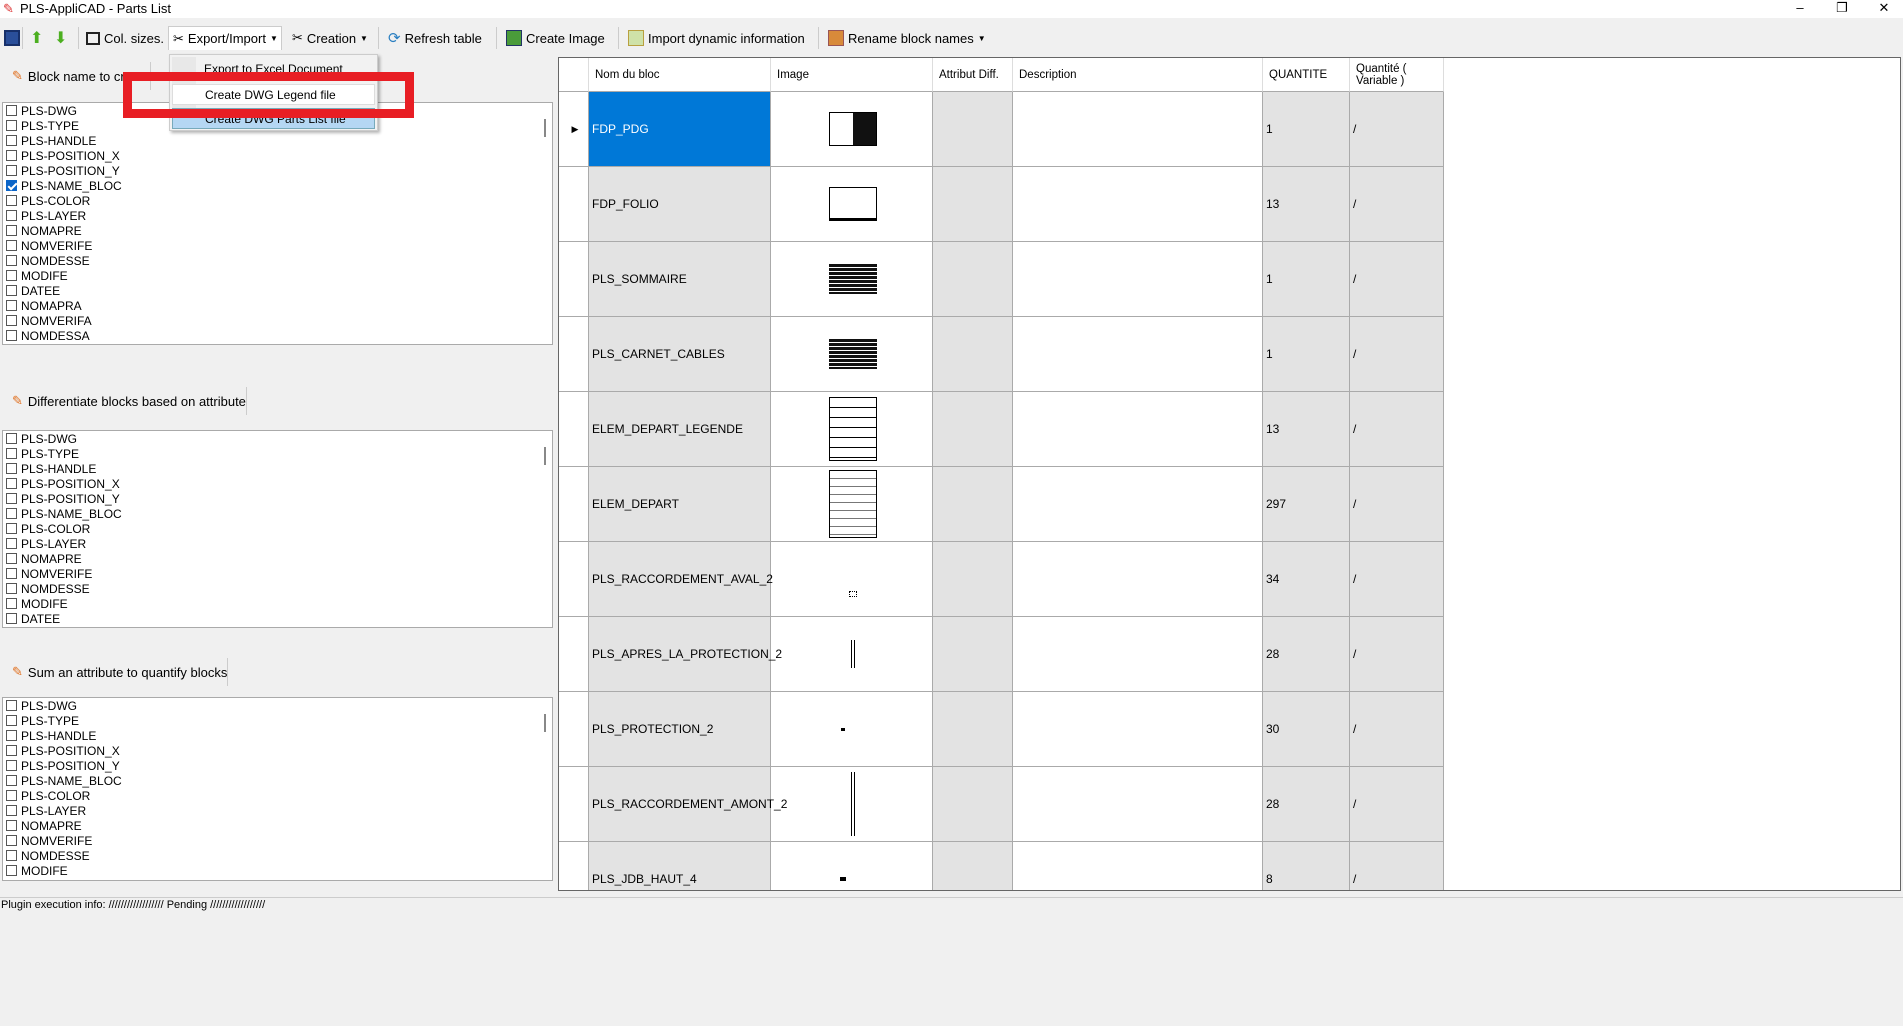  Describe the element at coordinates (1306, 204) in the screenshot. I see `cell-quantite: 13` at that location.